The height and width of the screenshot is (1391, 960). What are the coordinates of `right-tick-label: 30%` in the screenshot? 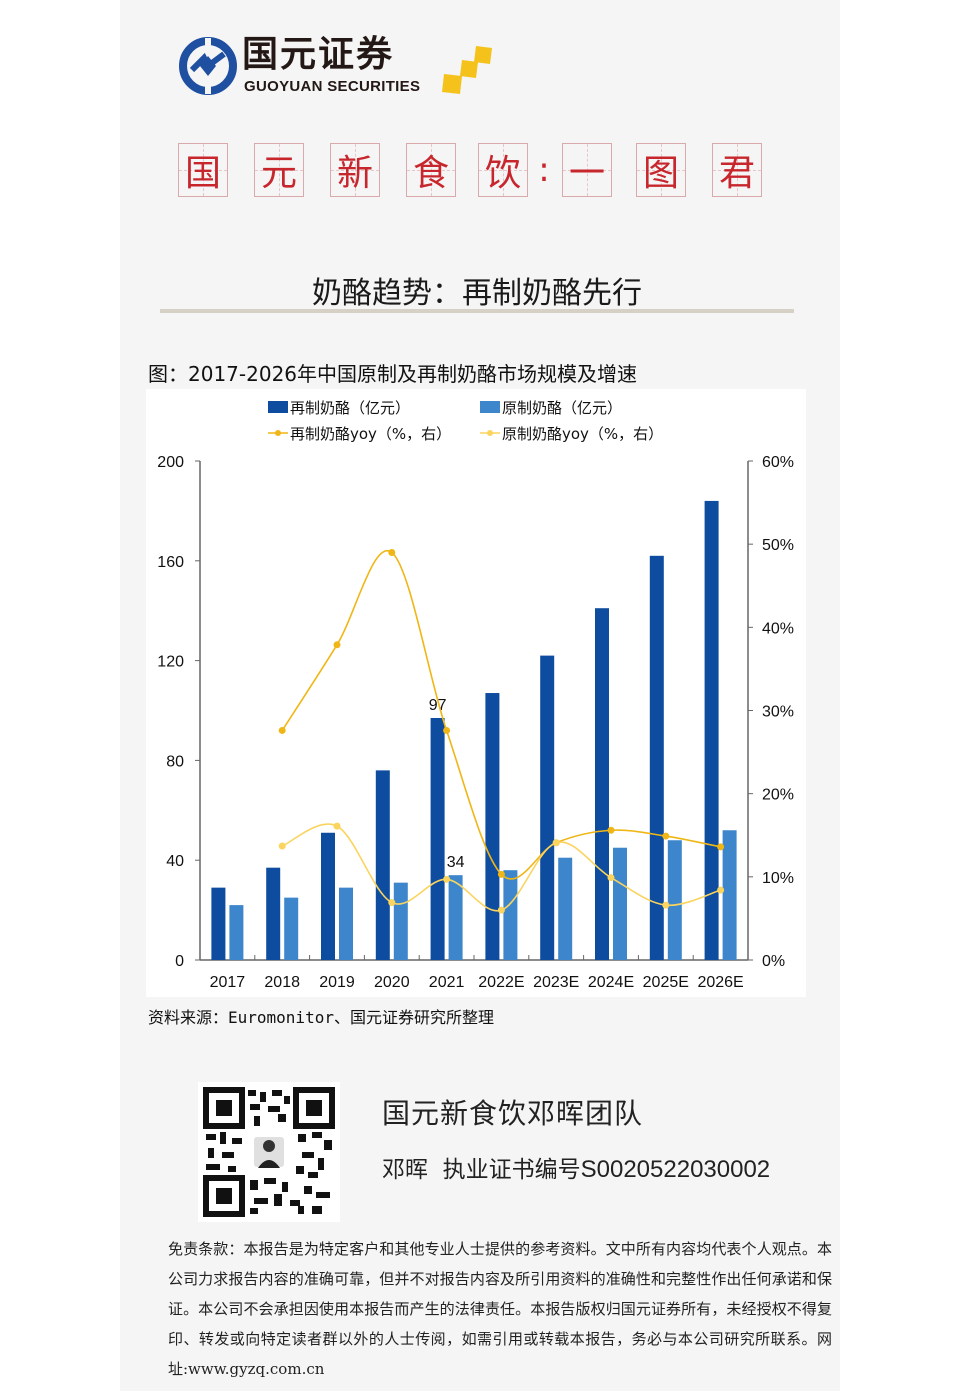 It's located at (778, 712).